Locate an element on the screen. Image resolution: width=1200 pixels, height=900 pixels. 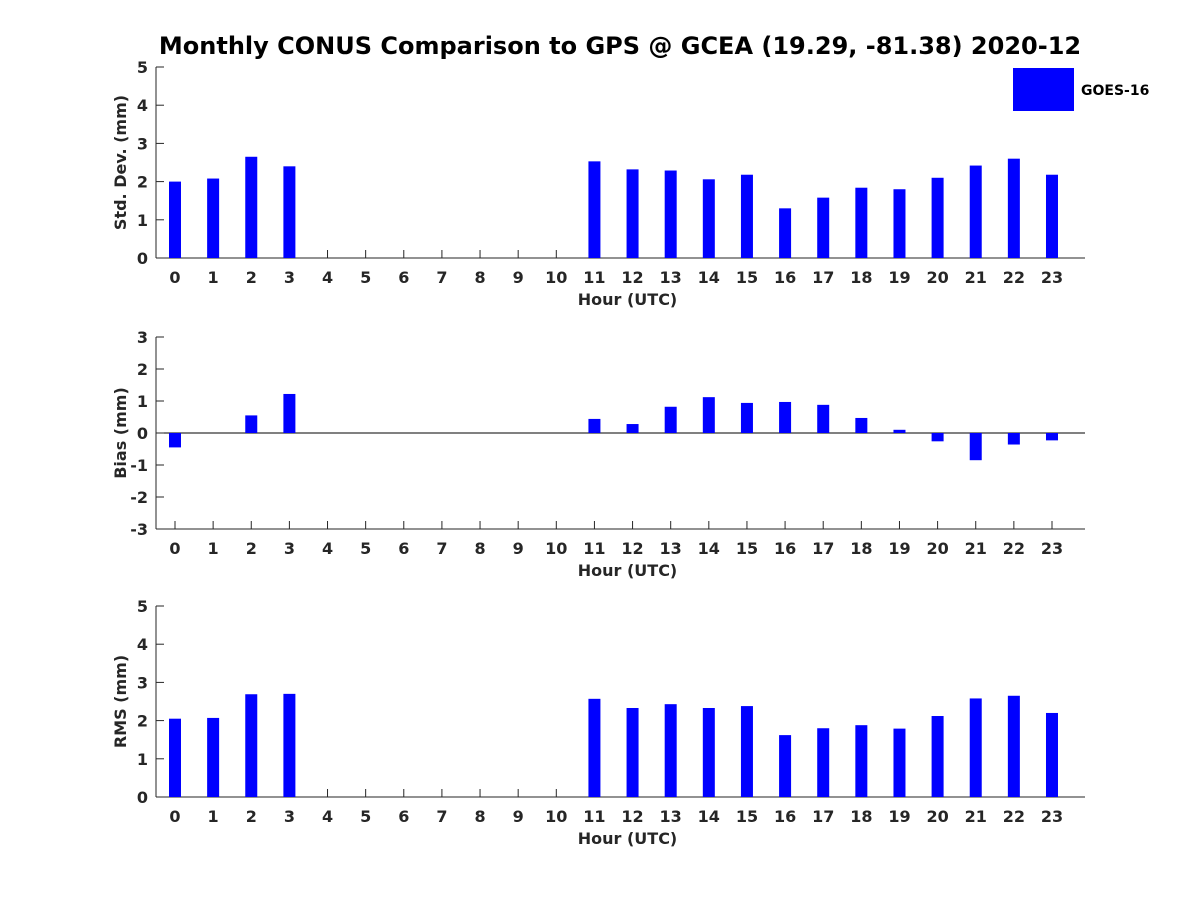
std-dev-x-tick-label: 8 is located at coordinates (479, 277).